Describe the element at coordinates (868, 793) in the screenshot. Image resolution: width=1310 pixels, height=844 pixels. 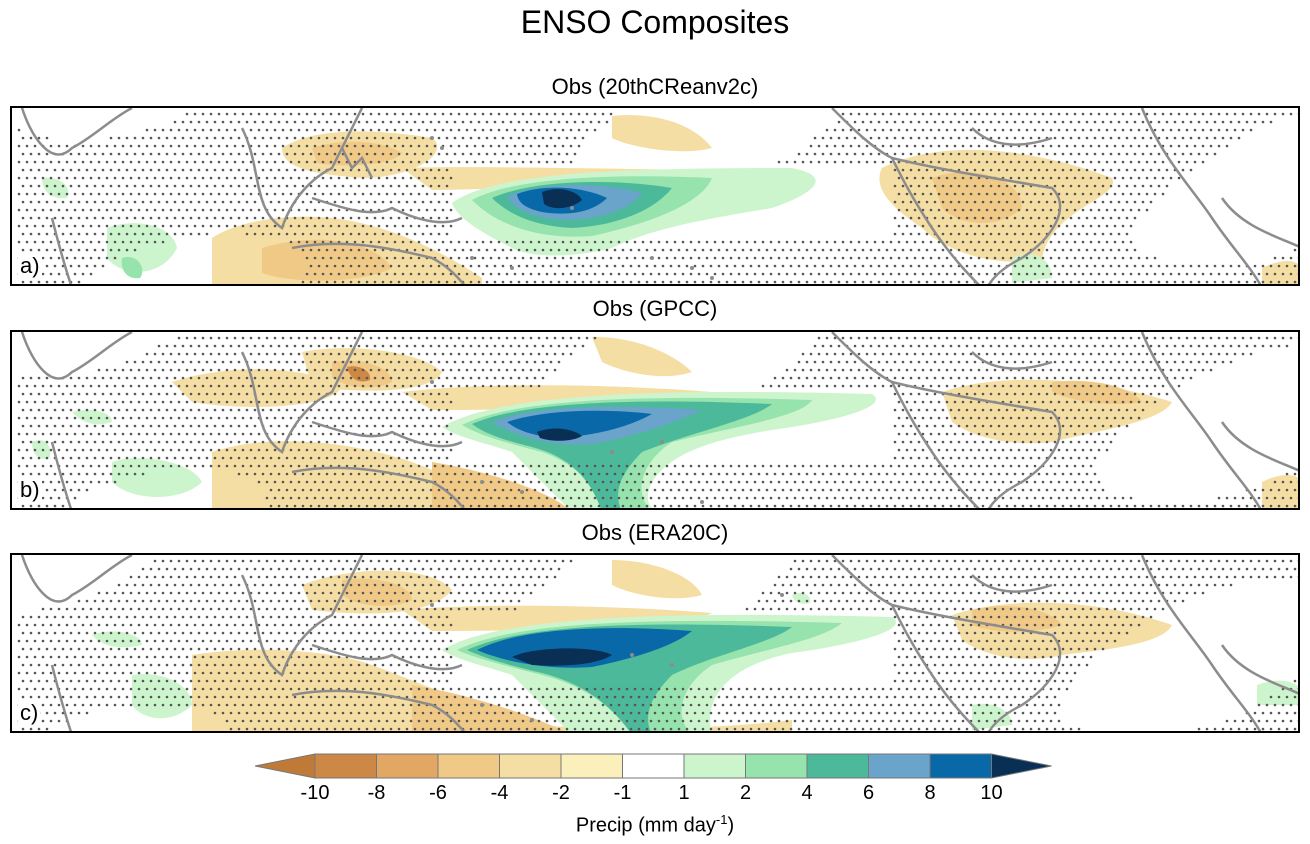
I see `colorbar-tick-label: 6` at that location.